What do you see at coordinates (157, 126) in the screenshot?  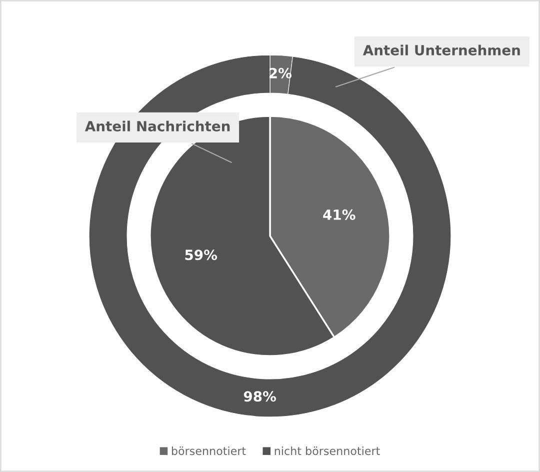 I see `slice-label: Anteil Nachrichten` at bounding box center [157, 126].